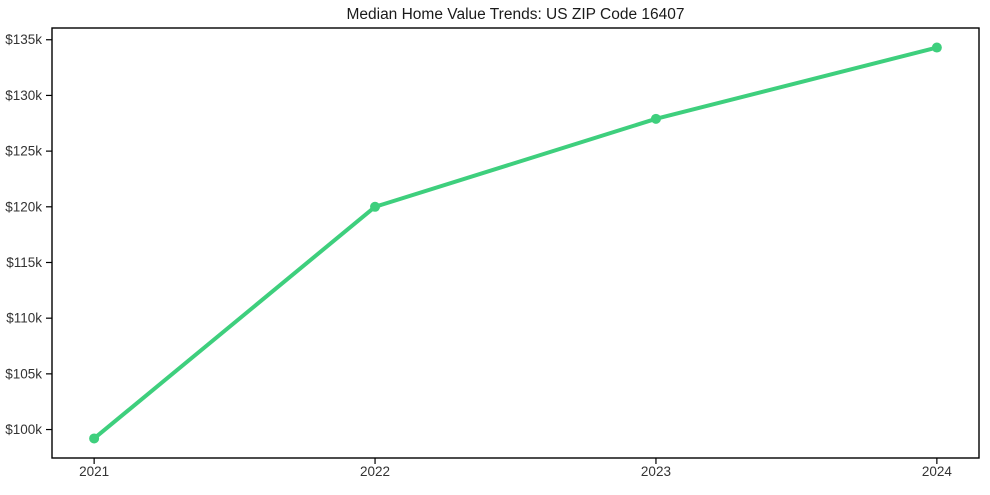 This screenshot has width=990, height=495. I want to click on y-tick-label: $105k, so click(23, 373).